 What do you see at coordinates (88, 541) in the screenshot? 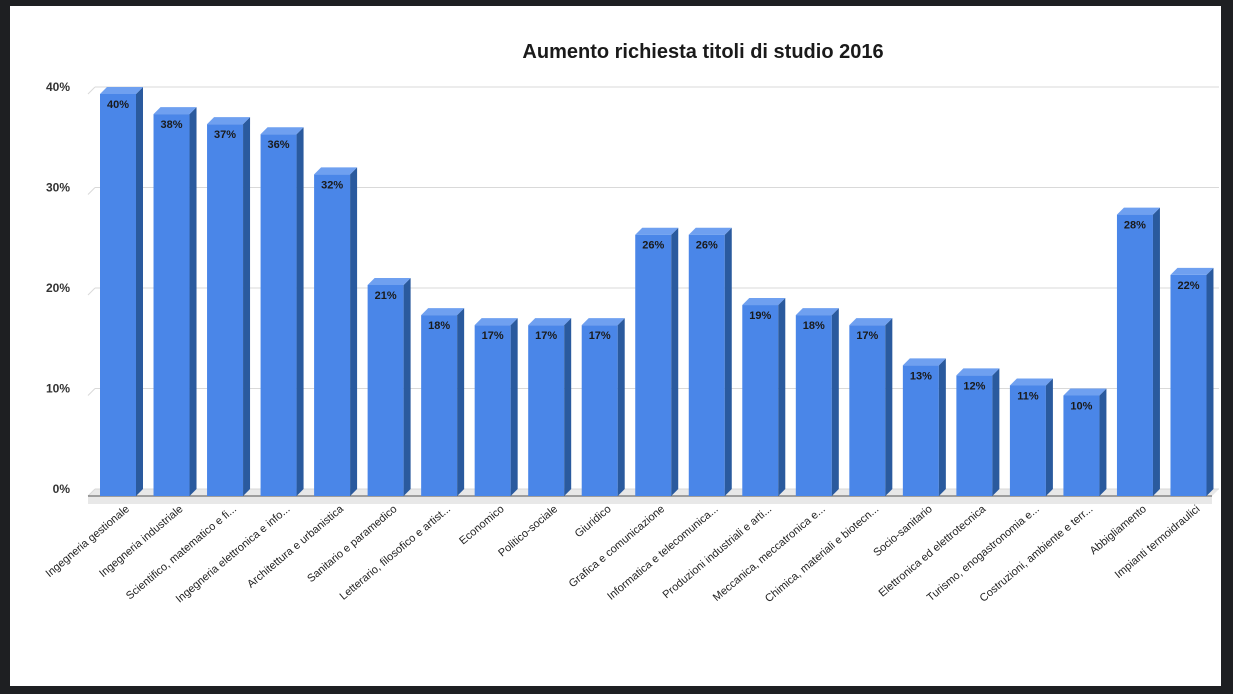
I see `x-tick-label: Ingegneria gestionale` at bounding box center [88, 541].